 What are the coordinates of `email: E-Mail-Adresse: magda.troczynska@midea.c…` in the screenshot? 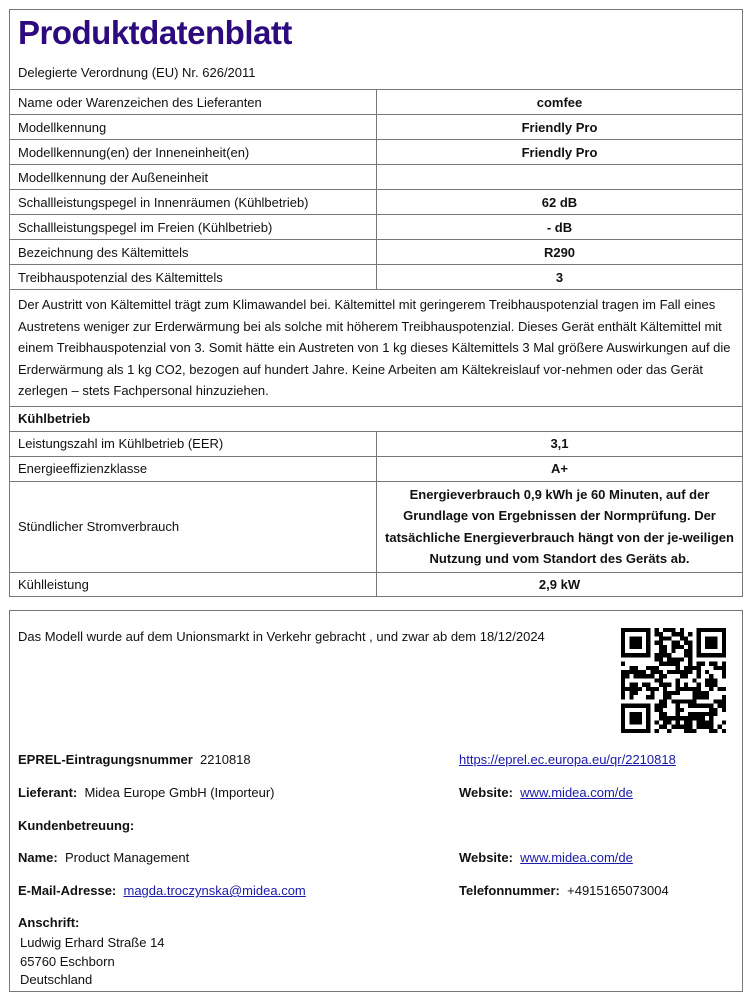 It's located at (162, 890).